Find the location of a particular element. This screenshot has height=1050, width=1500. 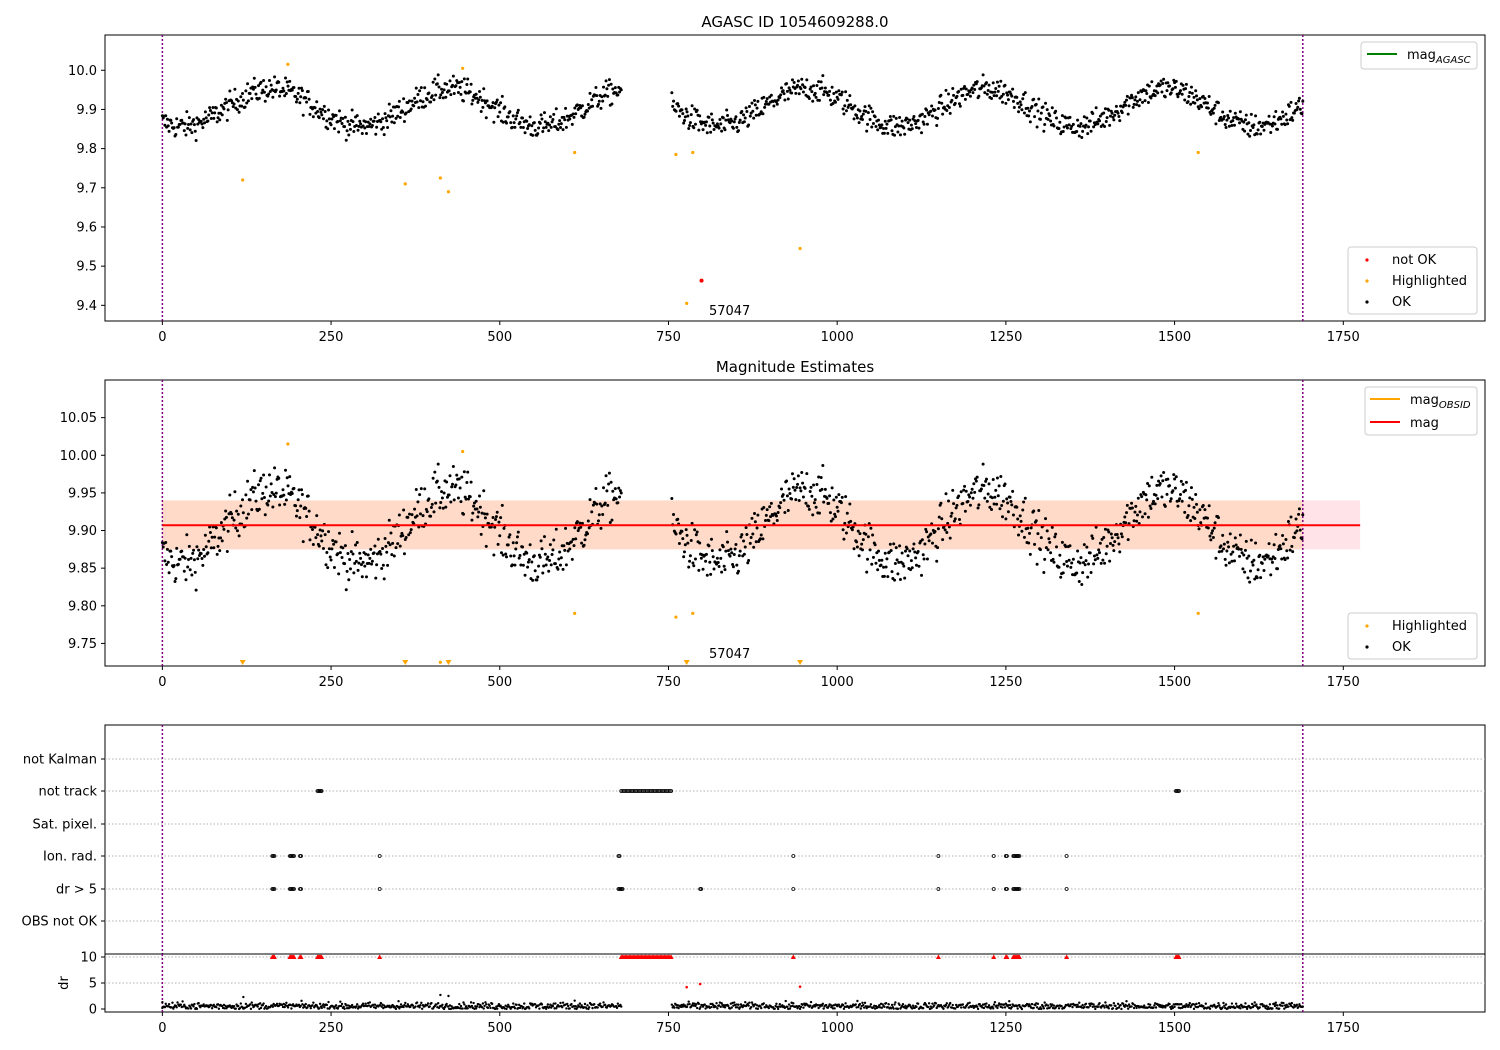

x-tick-label: 1250 is located at coordinates (1005, 682).